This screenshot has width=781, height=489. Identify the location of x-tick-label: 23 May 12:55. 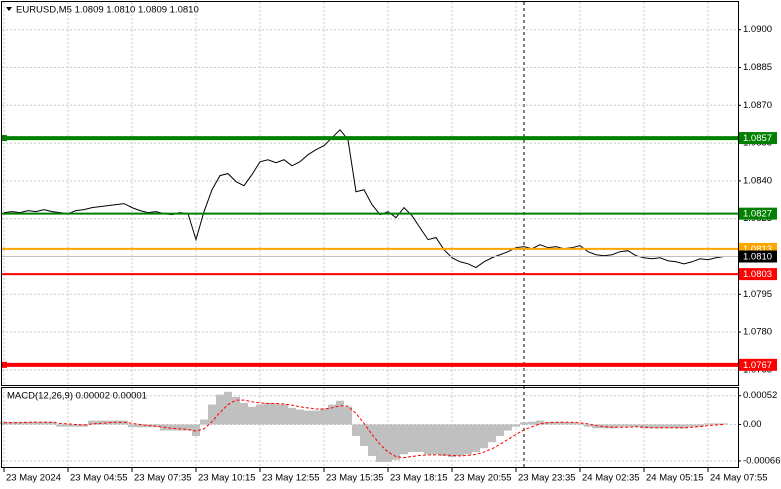
(291, 478).